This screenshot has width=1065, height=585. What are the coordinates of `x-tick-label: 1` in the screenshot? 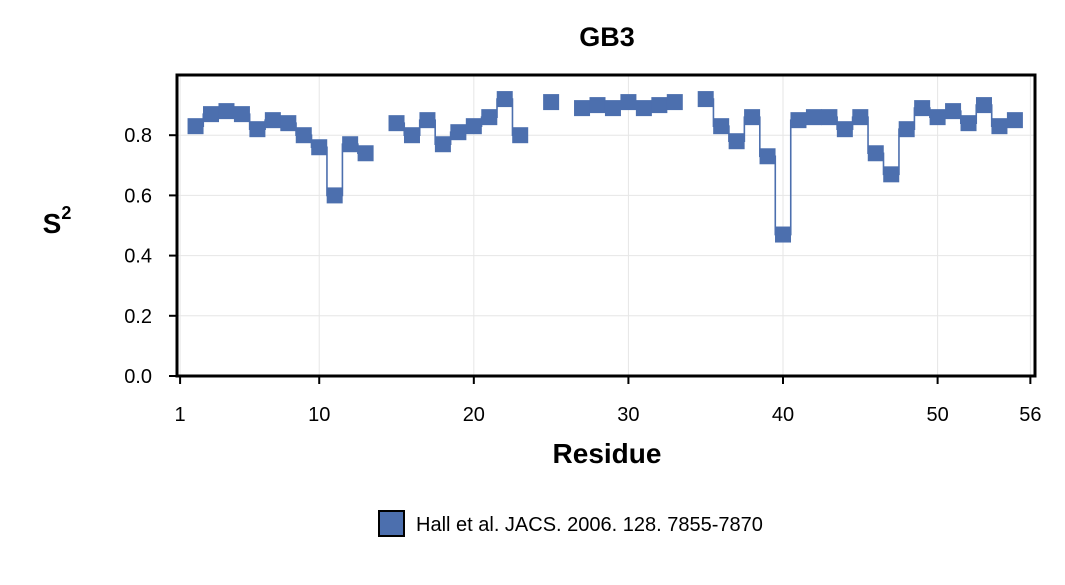 It's located at (180, 415).